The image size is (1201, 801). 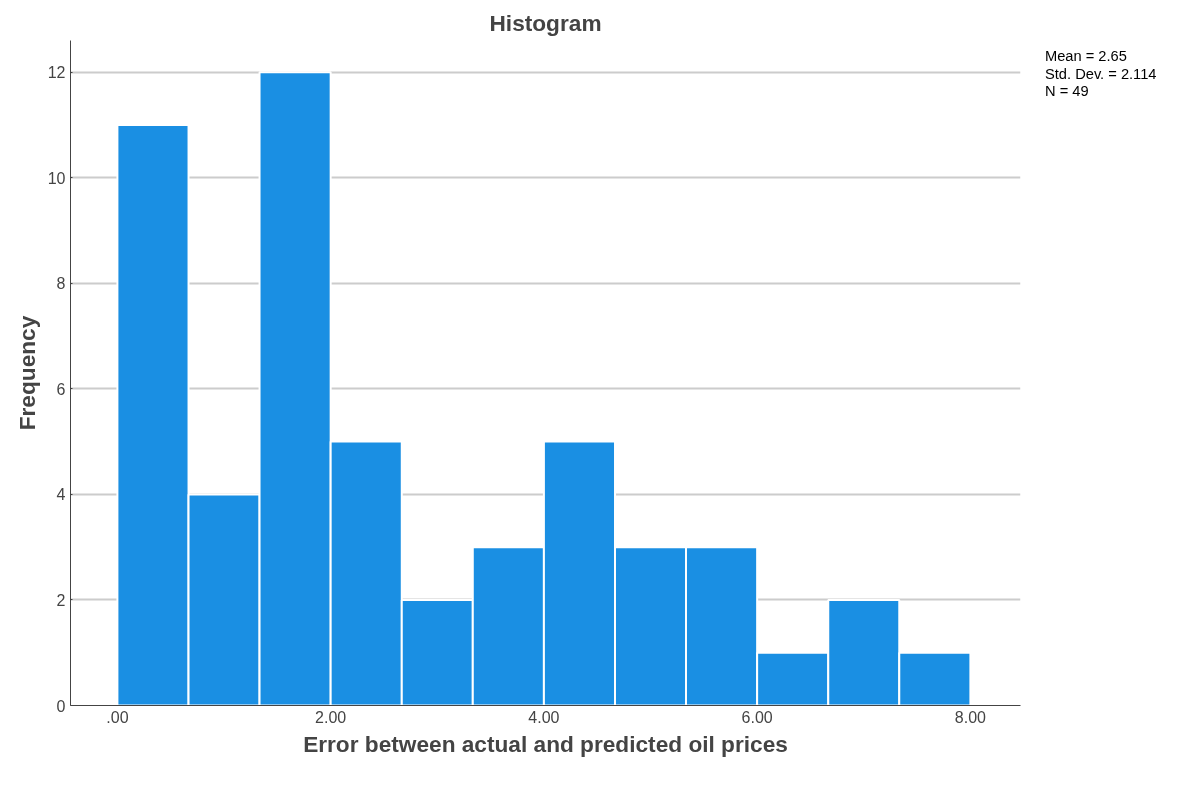 I want to click on chart-title: Histogram, so click(x=545, y=22).